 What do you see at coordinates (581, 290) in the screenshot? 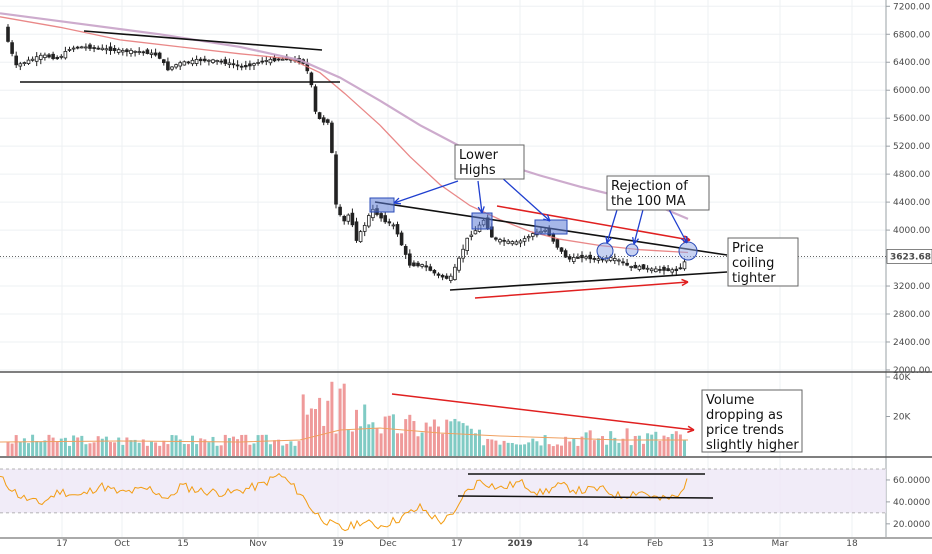
I see `support-trend-arrow` at bounding box center [581, 290].